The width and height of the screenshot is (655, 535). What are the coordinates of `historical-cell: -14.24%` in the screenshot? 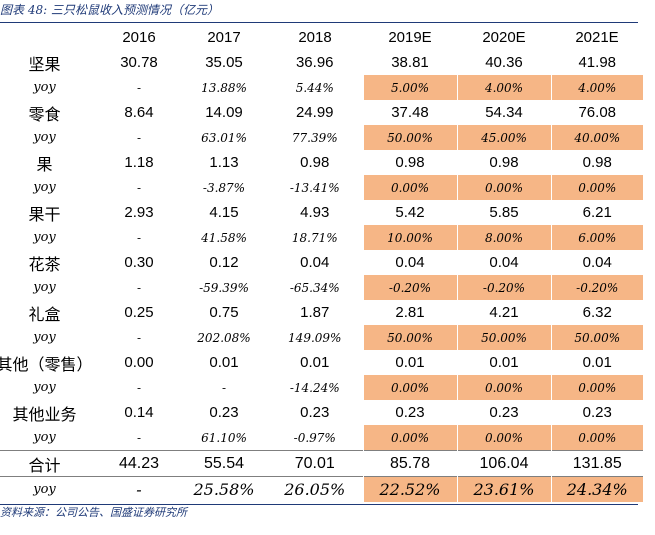 It's located at (314, 387).